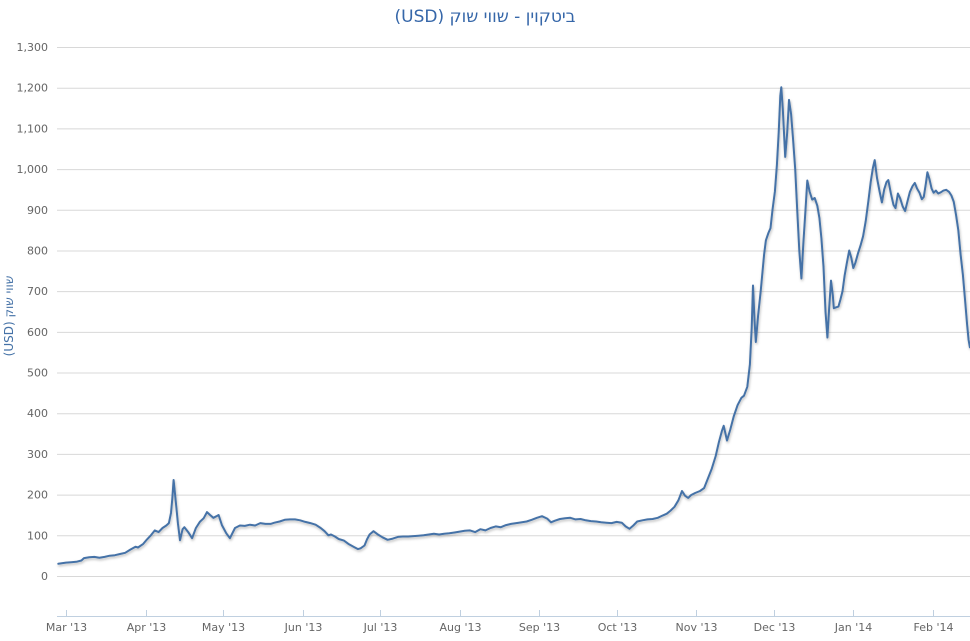 The height and width of the screenshot is (641, 970). I want to click on x-axis-label: Nov '13, so click(697, 627).